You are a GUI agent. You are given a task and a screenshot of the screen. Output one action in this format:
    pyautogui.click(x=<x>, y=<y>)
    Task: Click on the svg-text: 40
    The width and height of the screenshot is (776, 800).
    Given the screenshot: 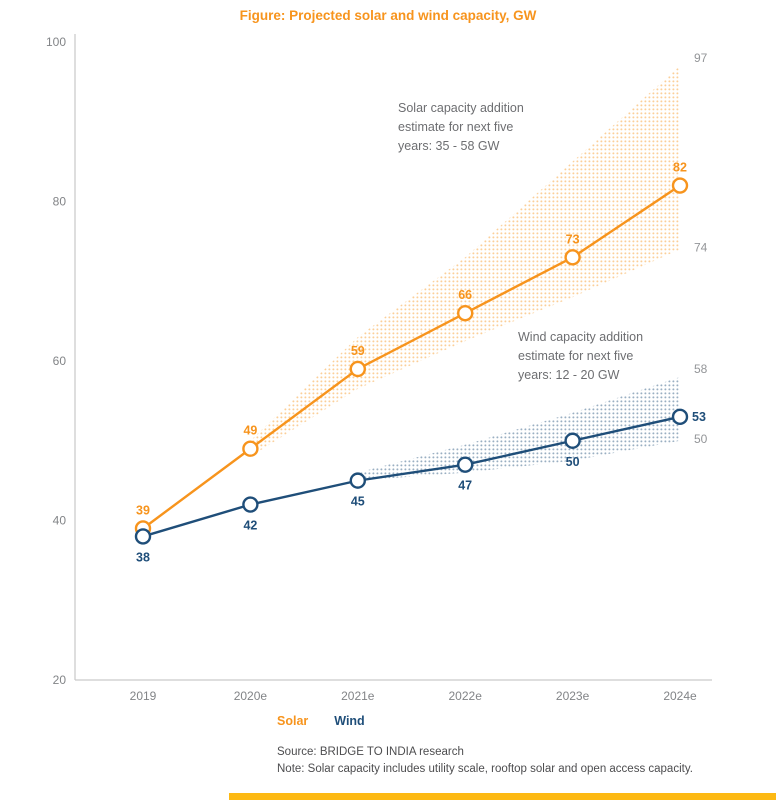 What is the action you would take?
    pyautogui.click(x=60, y=521)
    